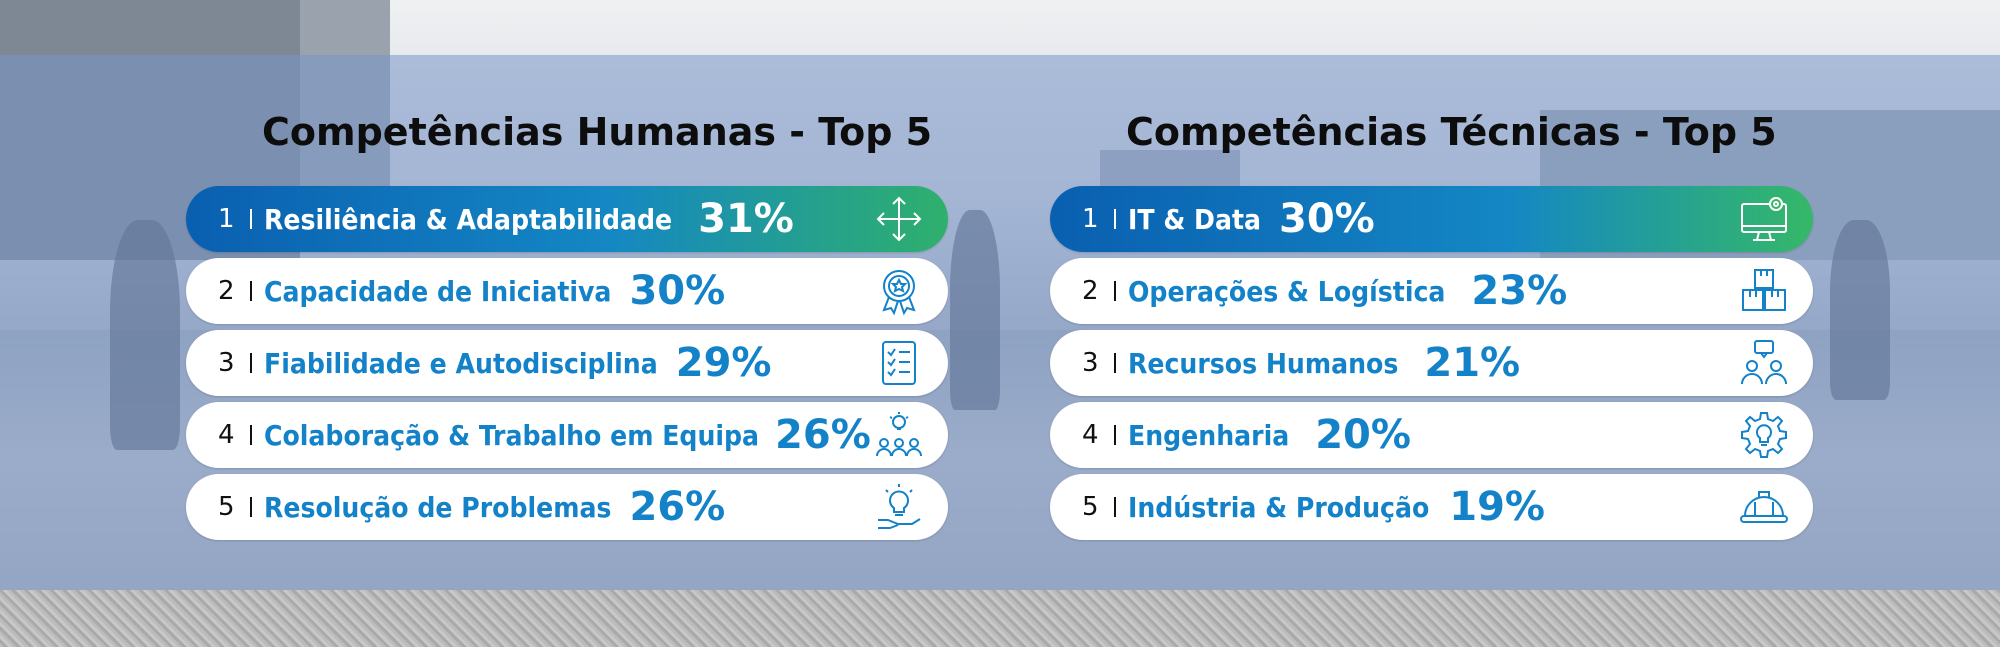  Describe the element at coordinates (1194, 219) in the screenshot. I see `skill-label: IT & Data` at that location.